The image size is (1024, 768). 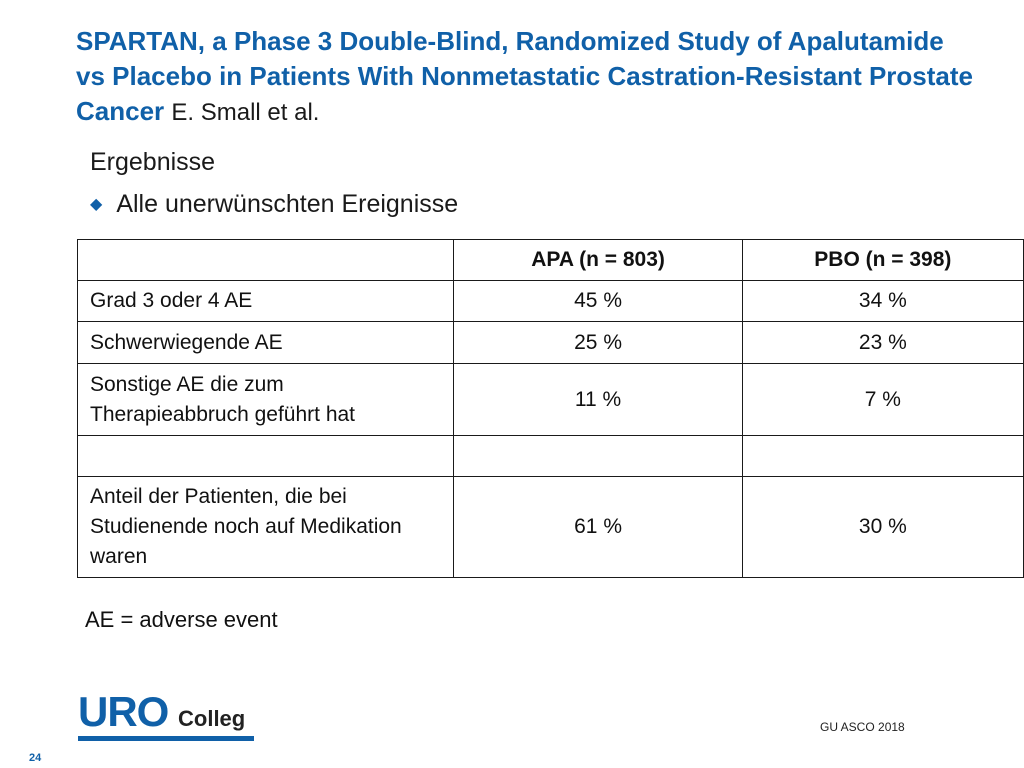 What do you see at coordinates (598, 456) in the screenshot?
I see `apa-value` at bounding box center [598, 456].